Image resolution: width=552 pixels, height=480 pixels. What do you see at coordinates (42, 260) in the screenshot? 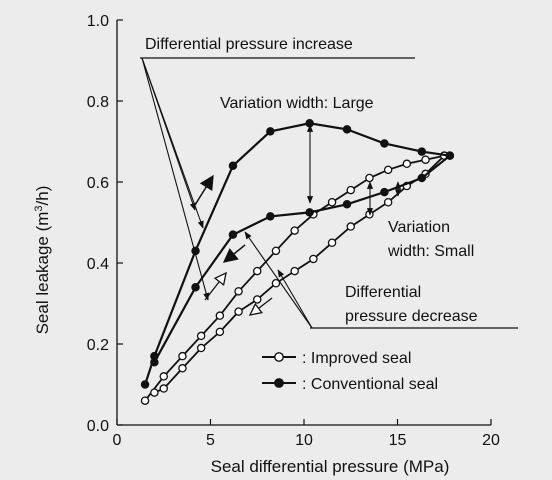
I see `y-axis-title: Seal leakage (m3/h)` at bounding box center [42, 260].